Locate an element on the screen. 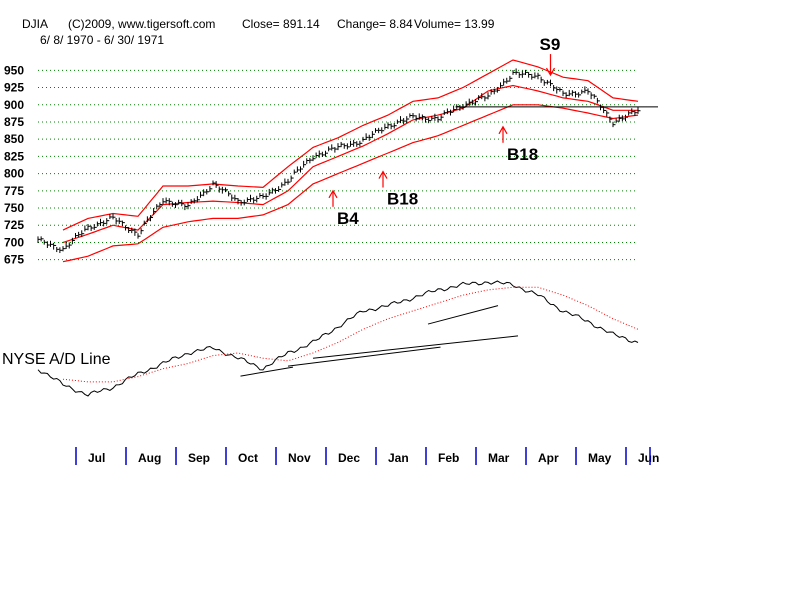 The height and width of the screenshot is (600, 800). y-tick-label: 800 is located at coordinates (14, 174).